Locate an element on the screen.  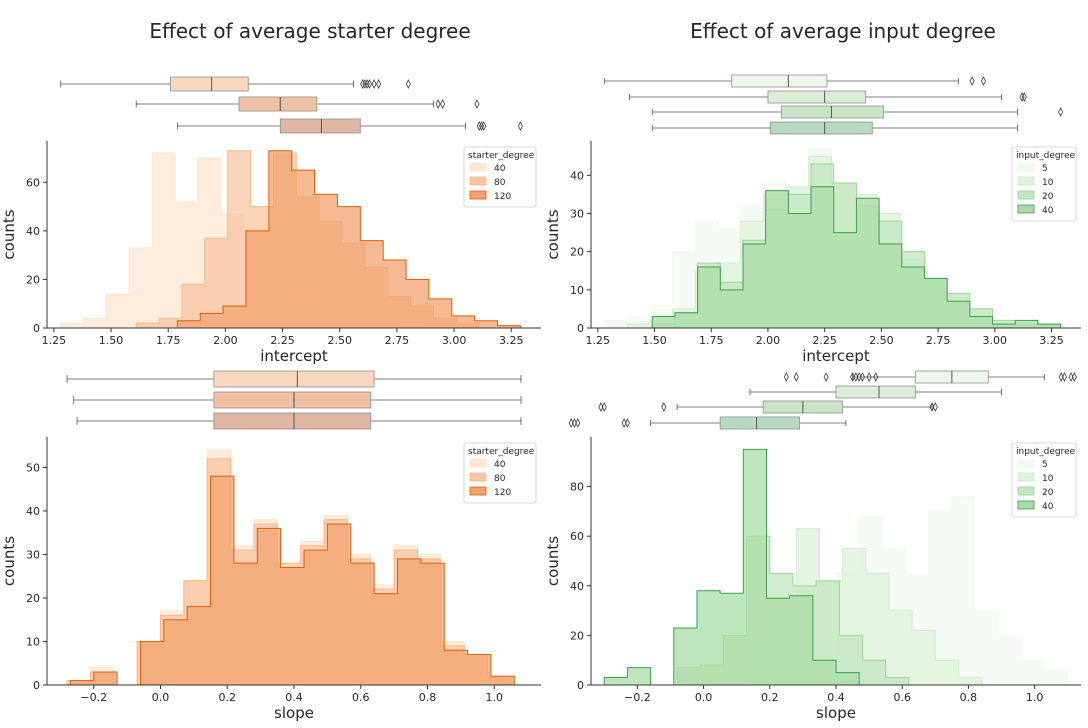
y-tick-label: 80 is located at coordinates (577, 487).